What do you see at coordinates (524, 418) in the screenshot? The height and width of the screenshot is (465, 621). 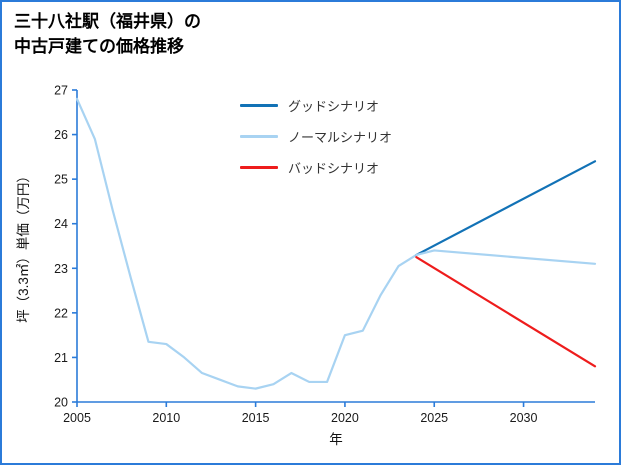 I see `svg-text: 2030` at bounding box center [524, 418].